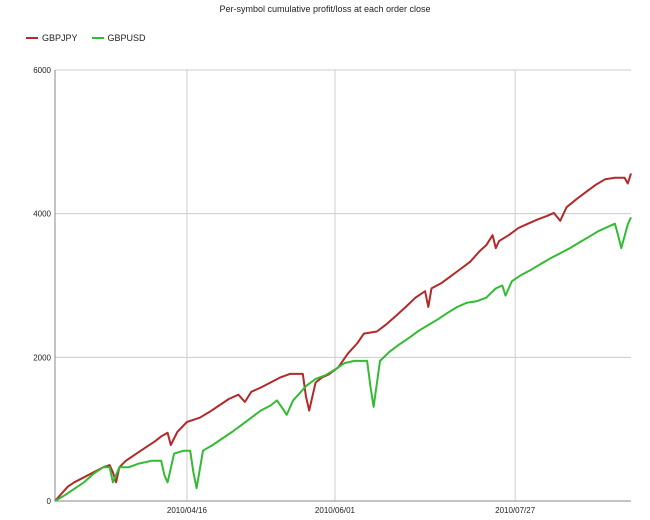  Describe the element at coordinates (49, 501) in the screenshot. I see `y-tick-label-0: 0` at that location.